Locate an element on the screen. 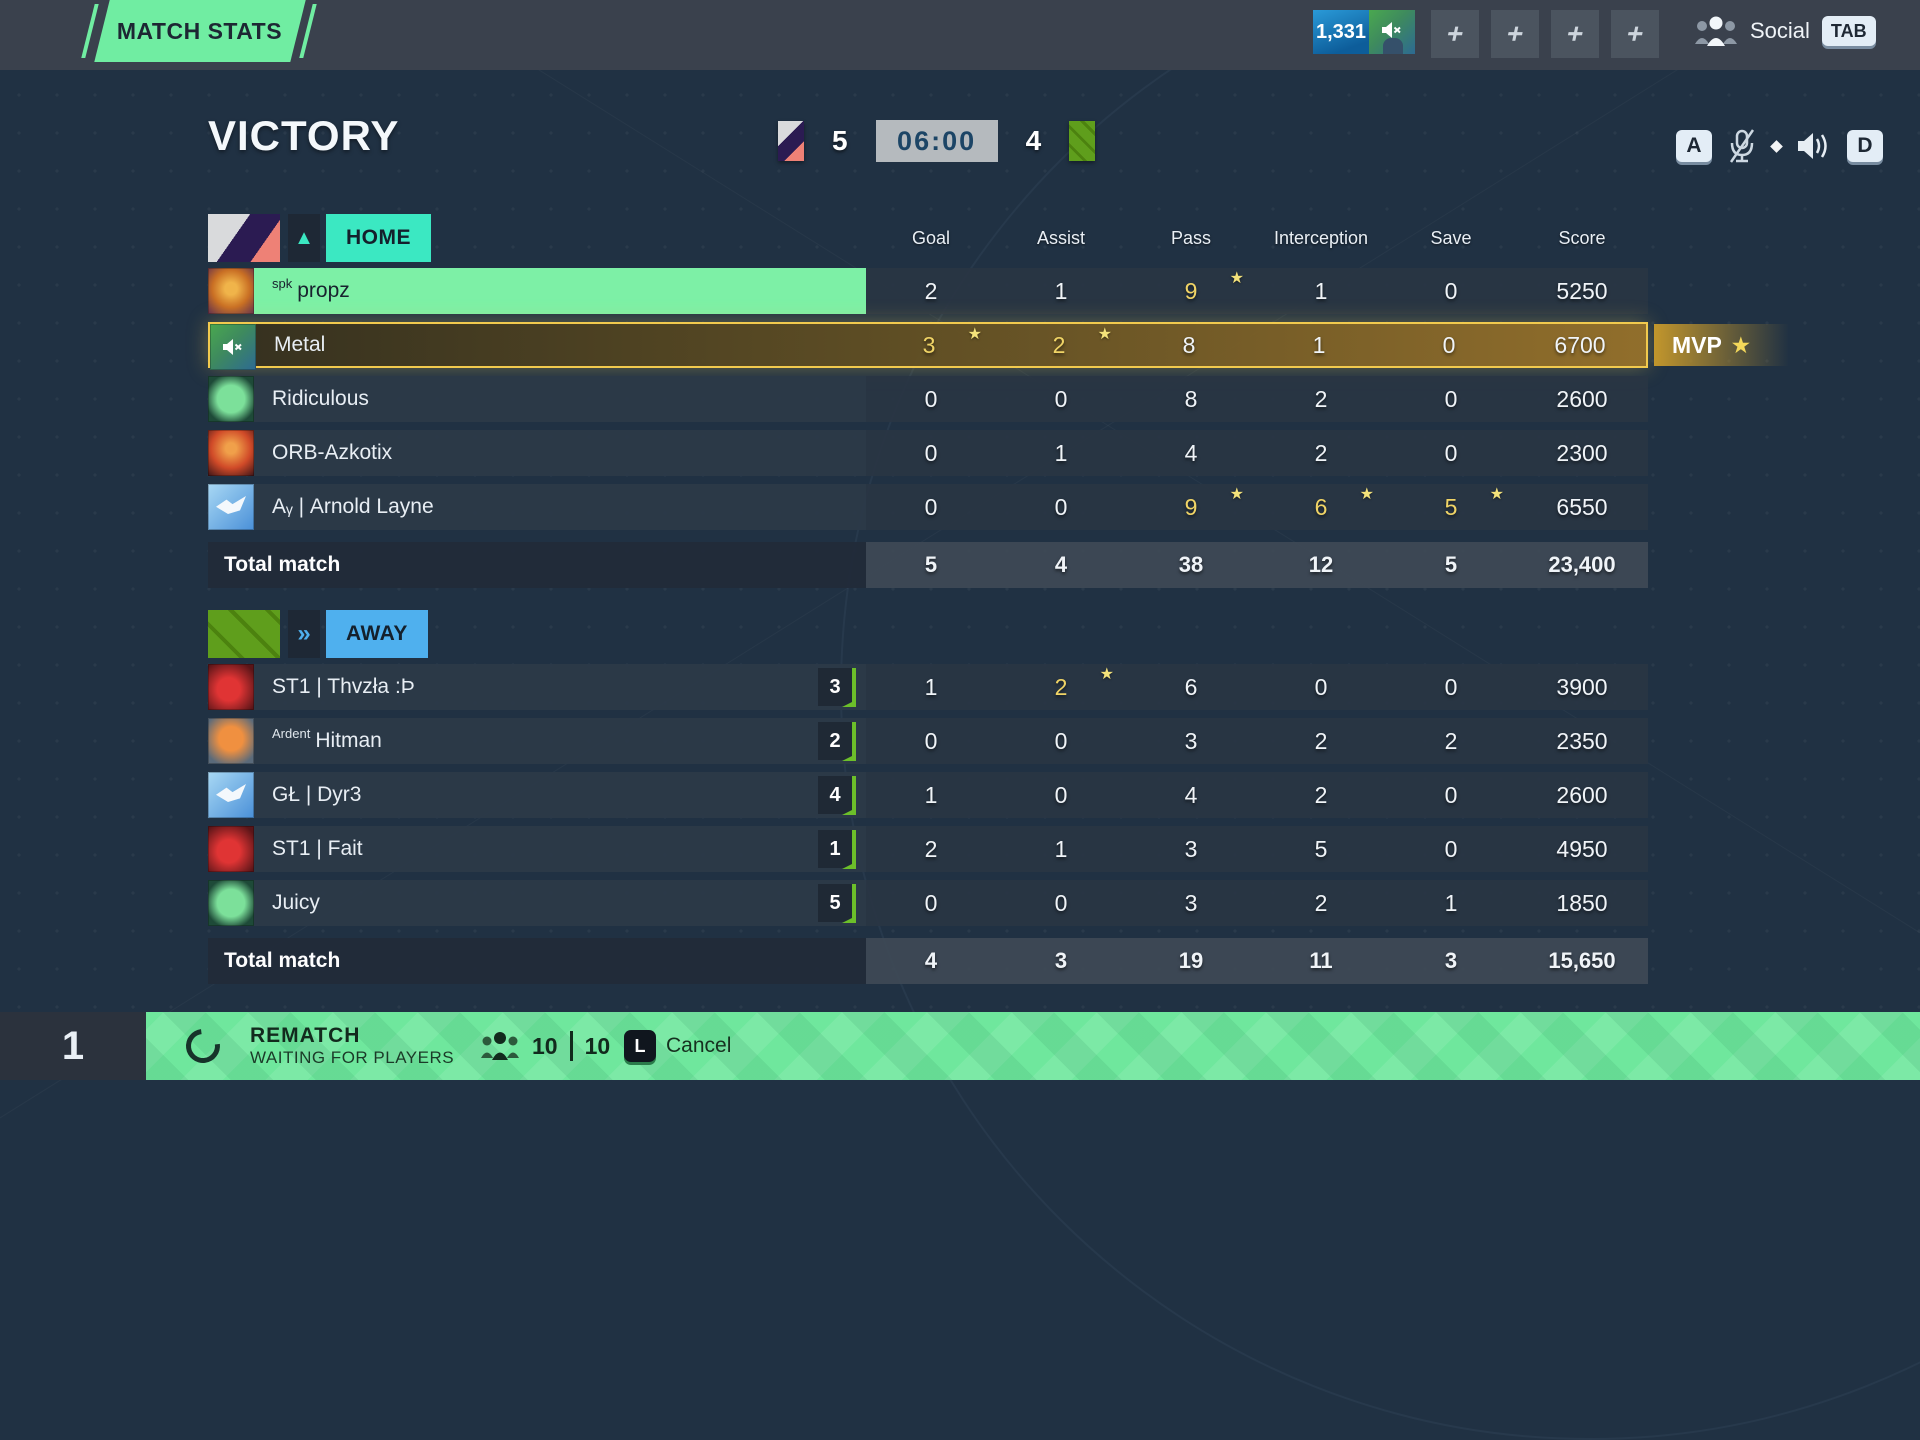 The image size is (1920, 1440). stat-assist: 1 is located at coordinates (1061, 452).